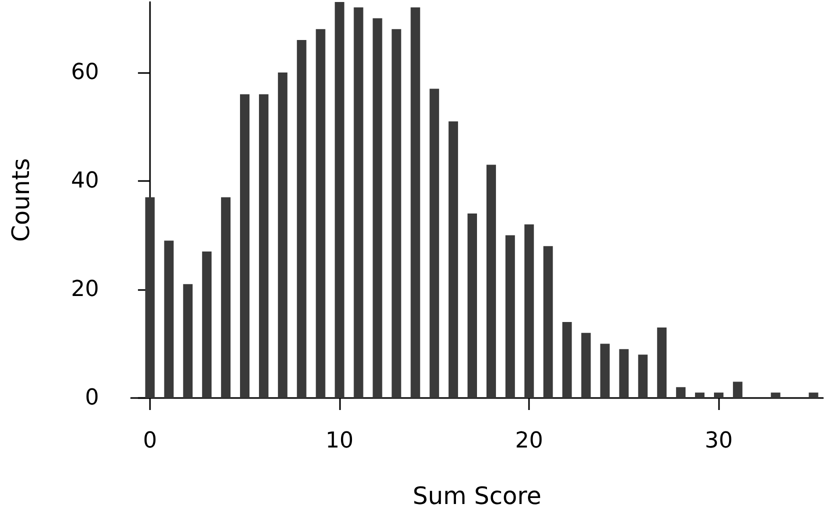  I want to click on x-tick-label: 0, so click(149, 441).